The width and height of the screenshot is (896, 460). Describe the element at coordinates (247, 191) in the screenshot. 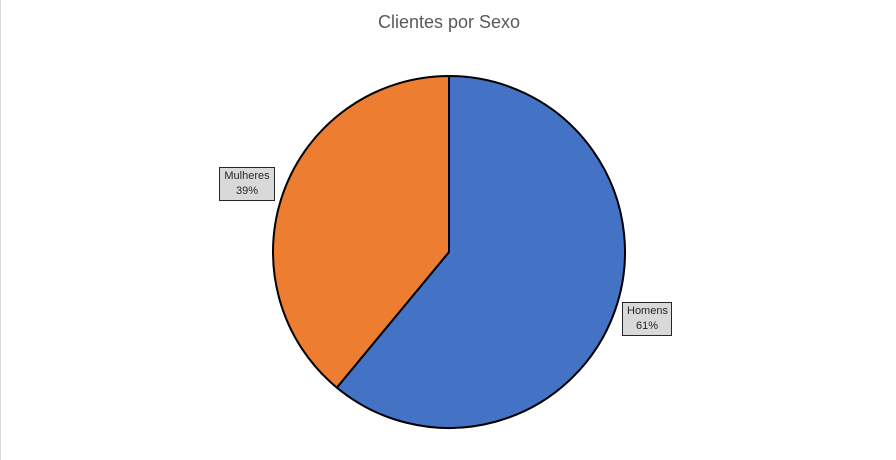

I see `data-label-value: 39%` at that location.